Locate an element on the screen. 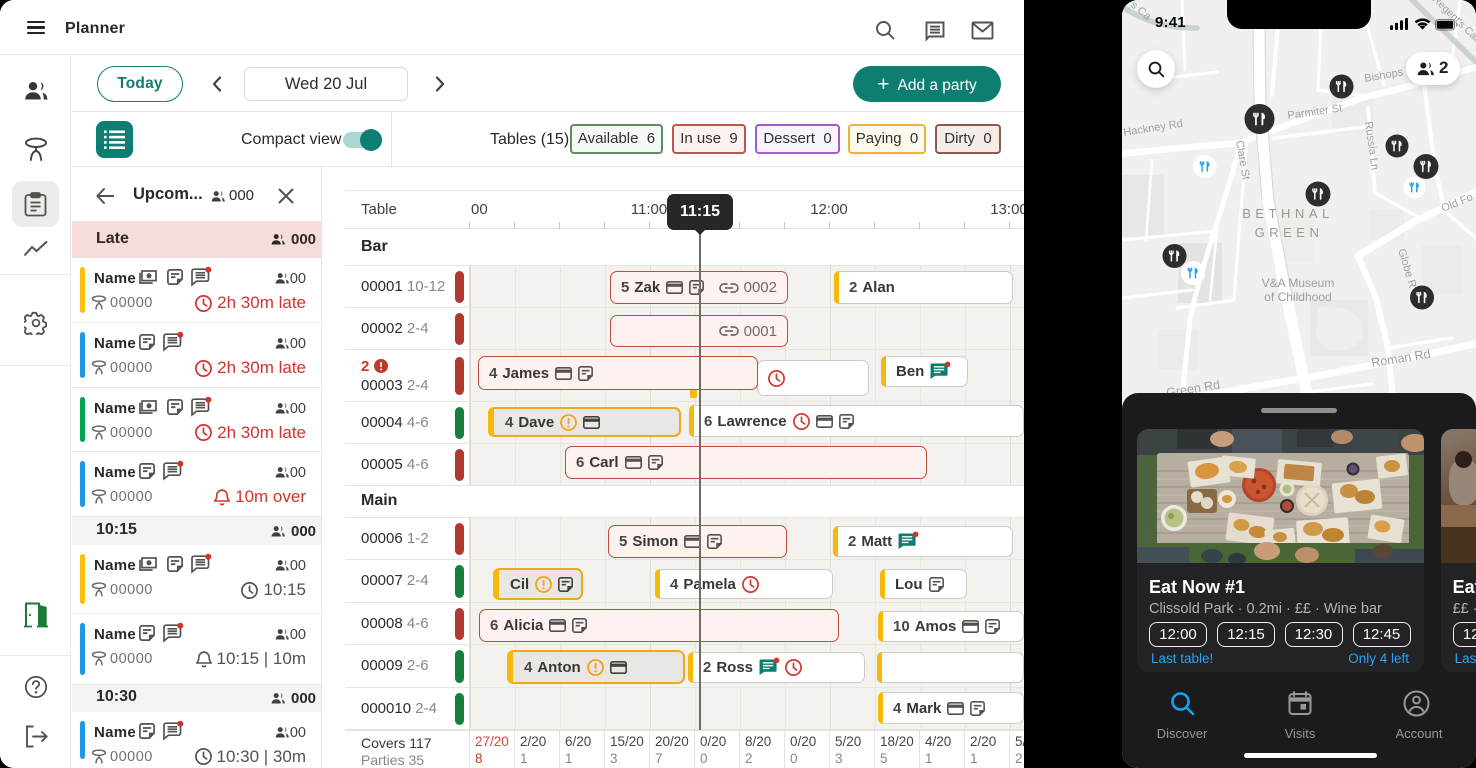 This screenshot has height=768, width=1476. svg-text: V&A Museum is located at coordinates (1298, 283).